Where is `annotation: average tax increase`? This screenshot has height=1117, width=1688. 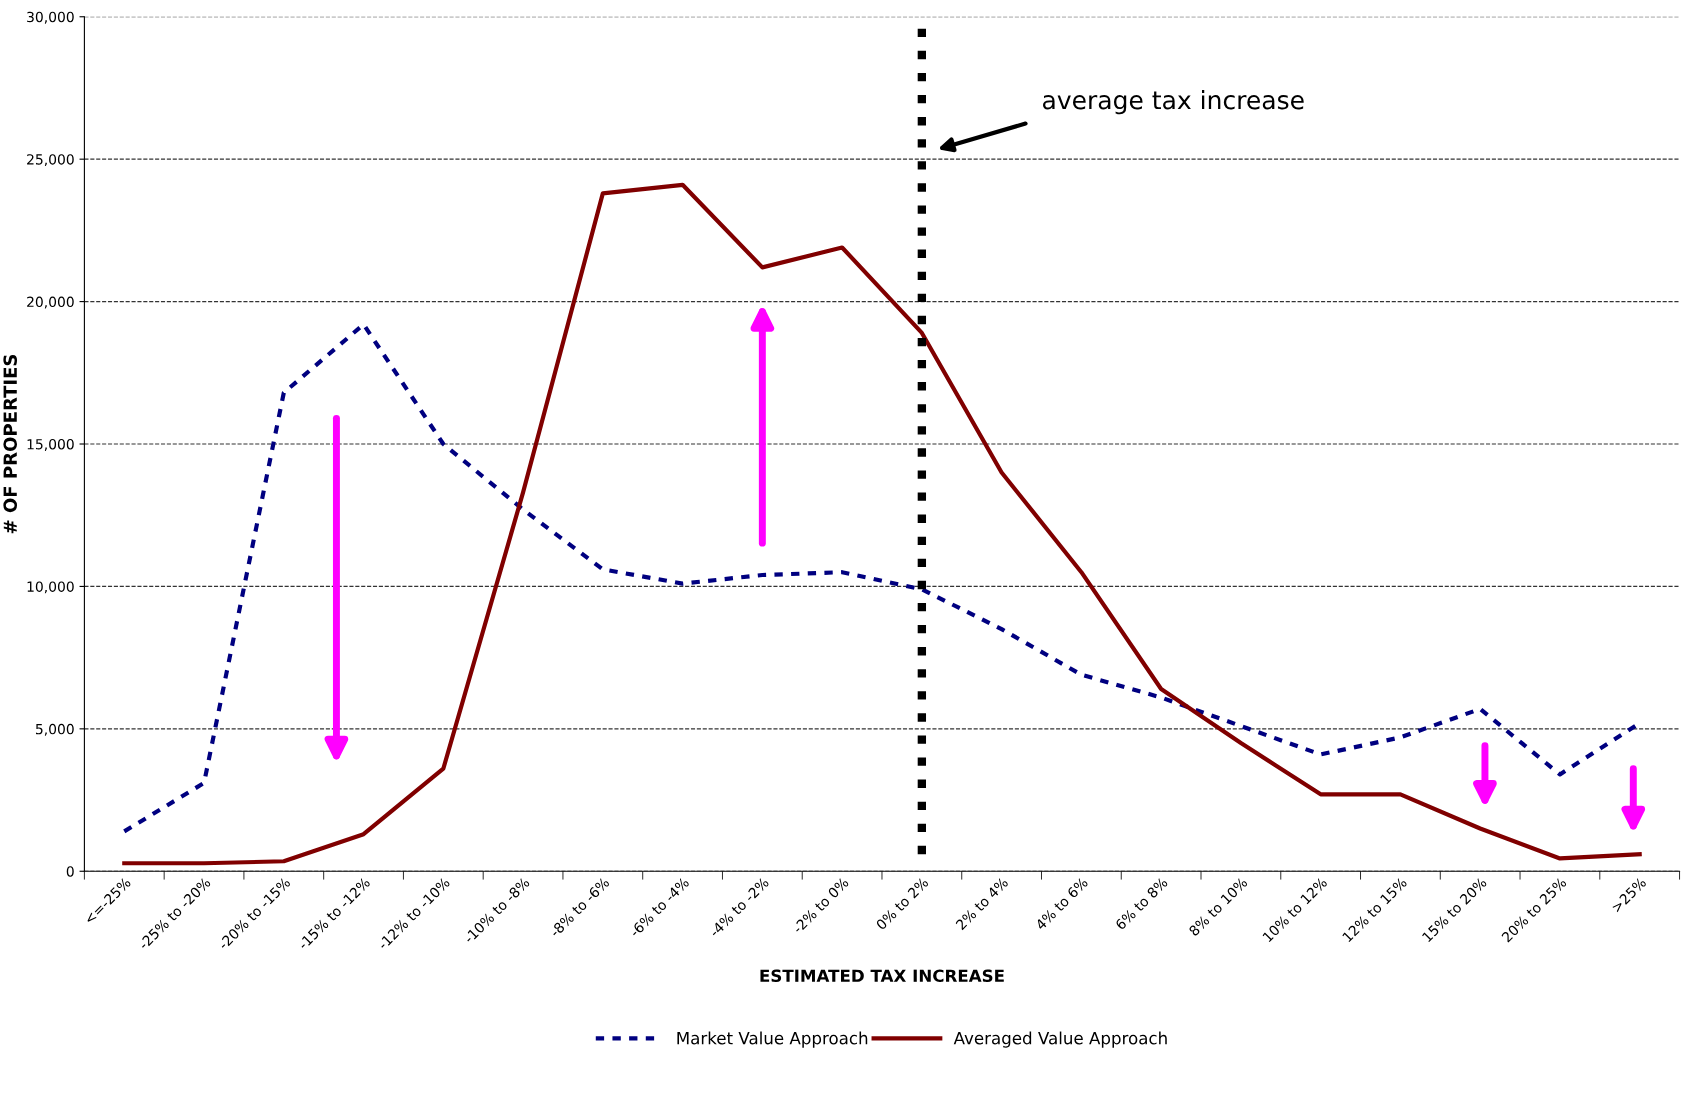 annotation: average tax increase is located at coordinates (1173, 102).